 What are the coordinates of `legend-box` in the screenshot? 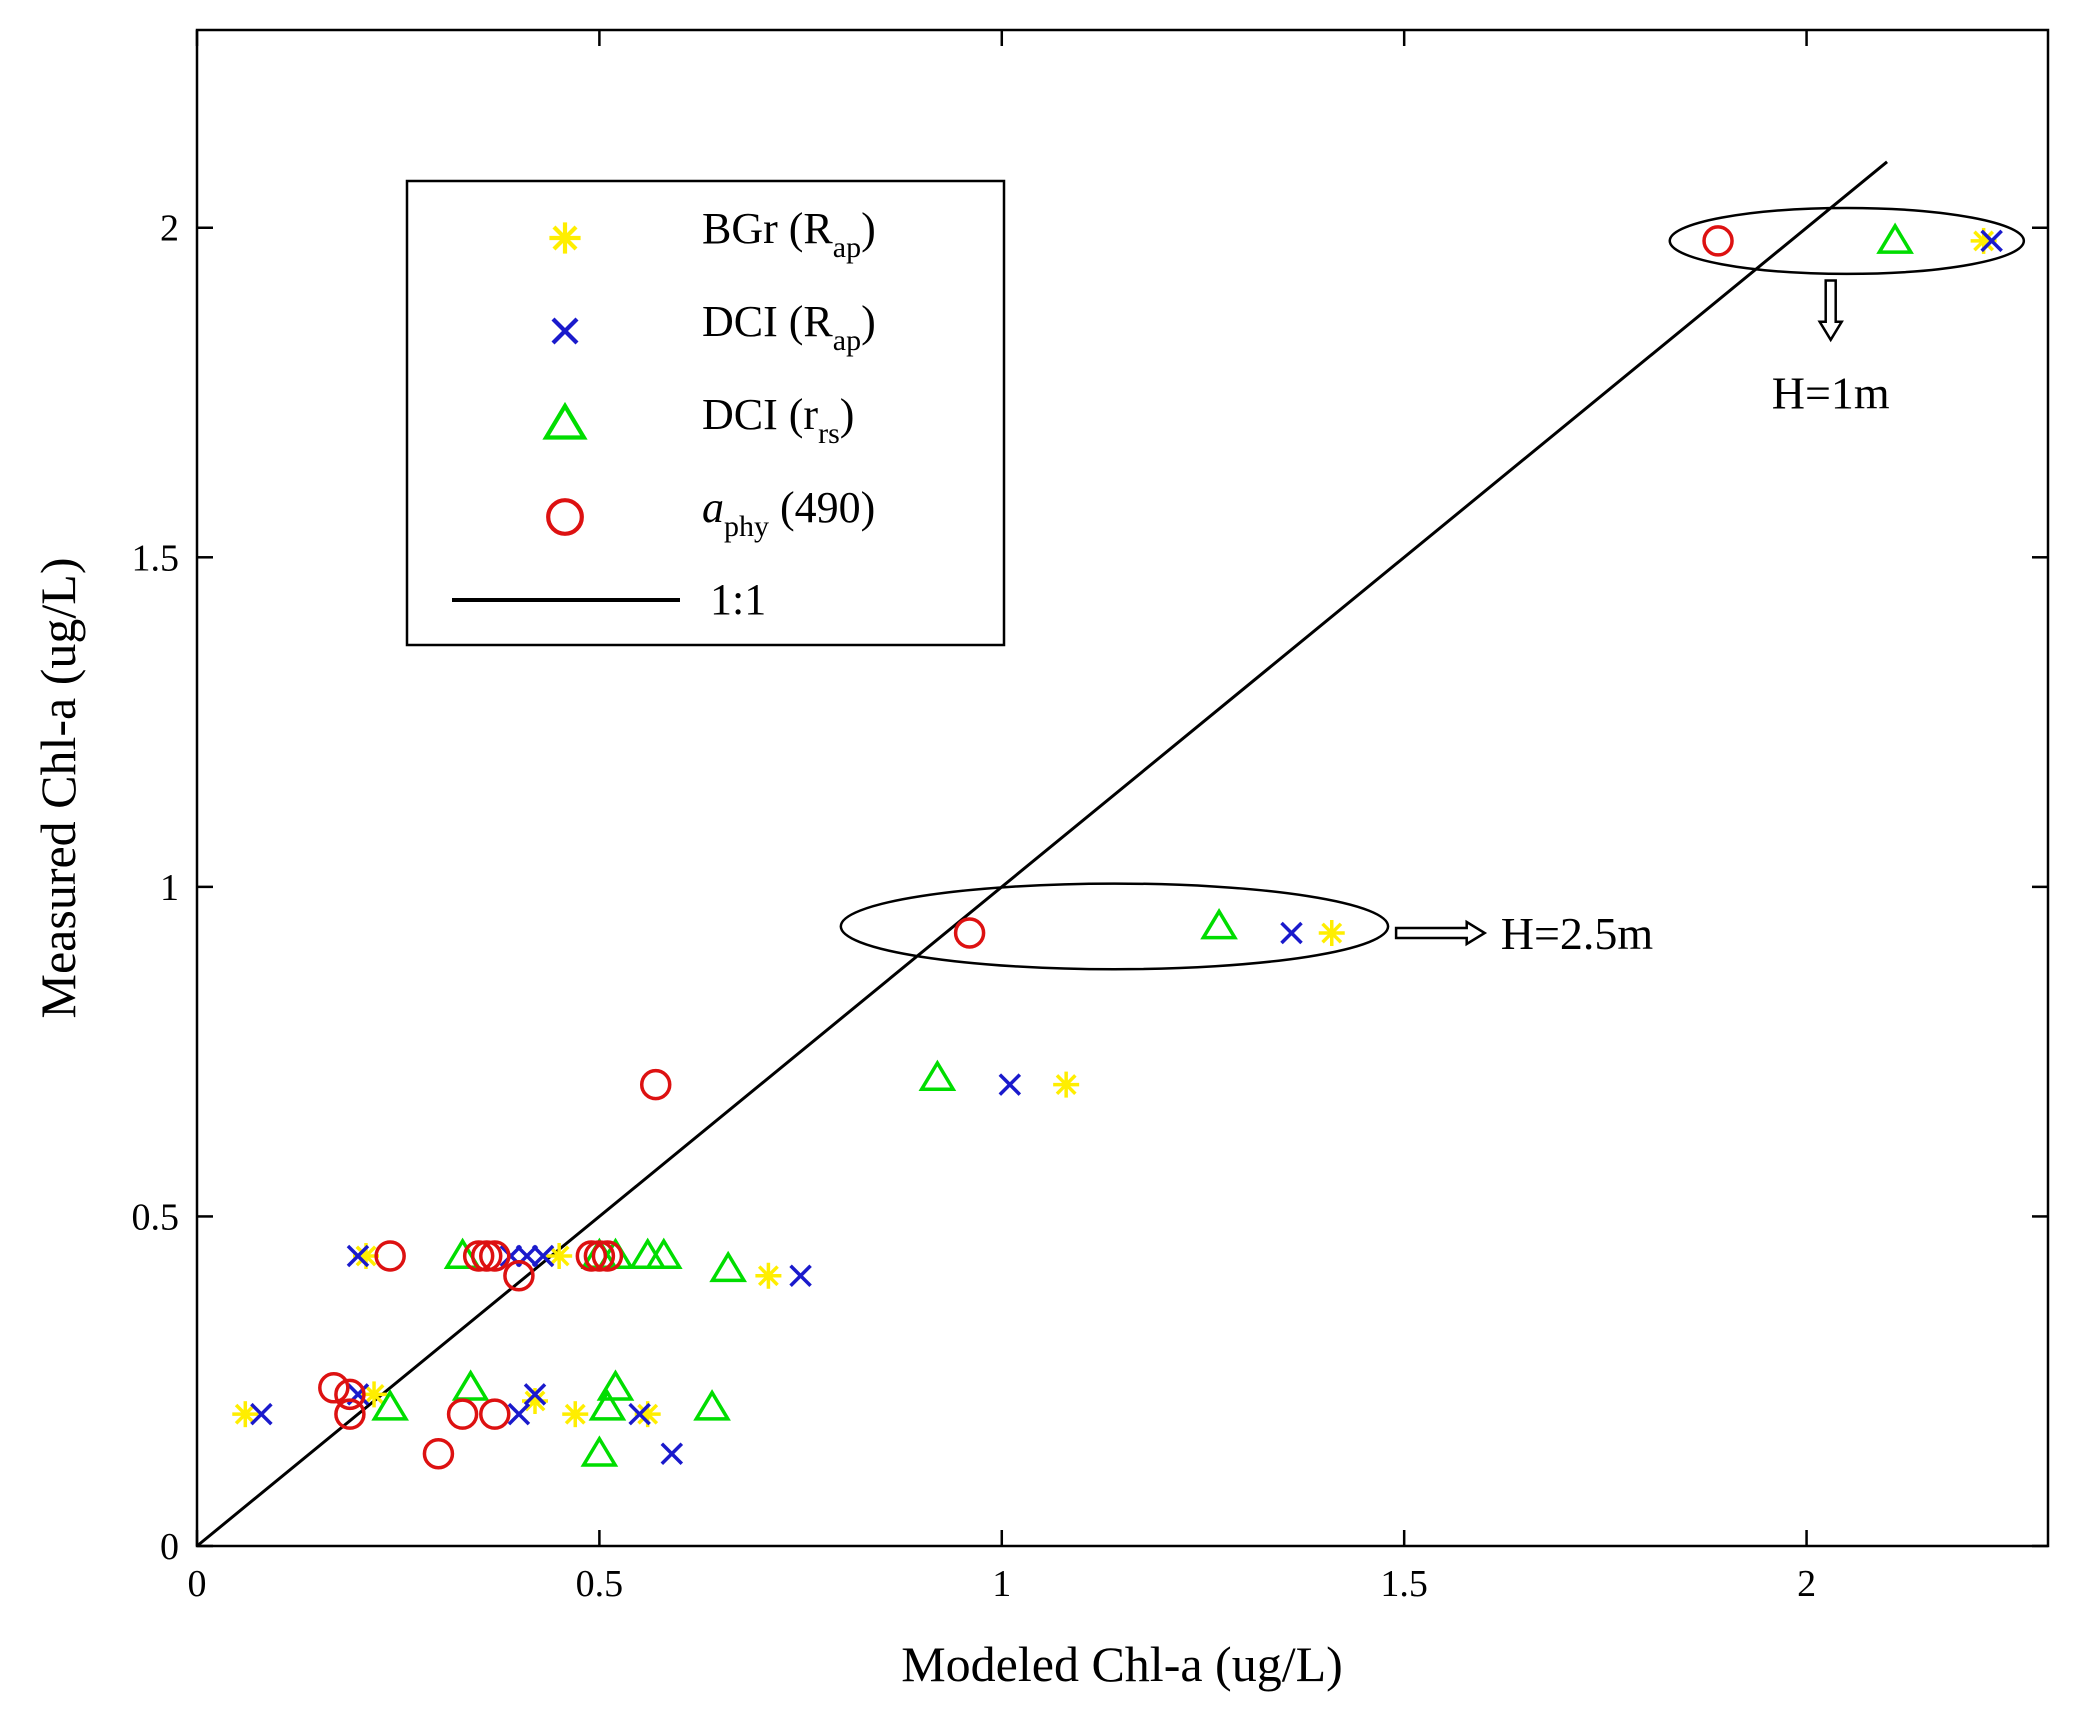 It's located at (705, 413).